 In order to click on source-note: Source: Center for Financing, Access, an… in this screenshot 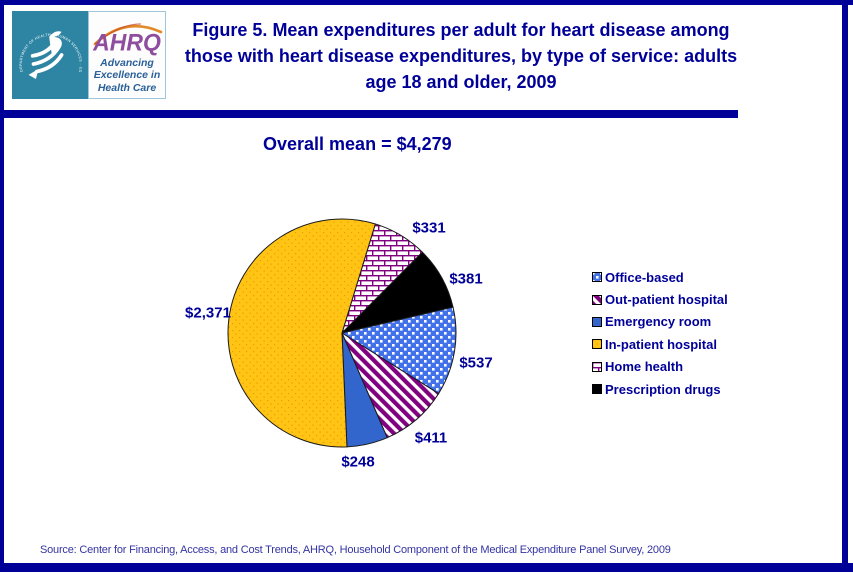, I will do `click(355, 550)`.